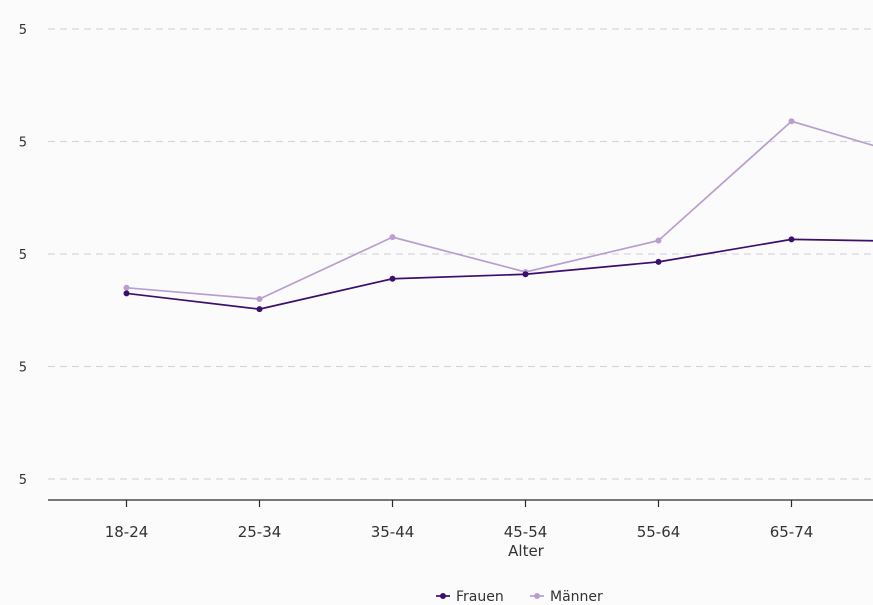 The height and width of the screenshot is (605, 873). Describe the element at coordinates (659, 532) in the screenshot. I see `x-tick-label: 55-64` at that location.